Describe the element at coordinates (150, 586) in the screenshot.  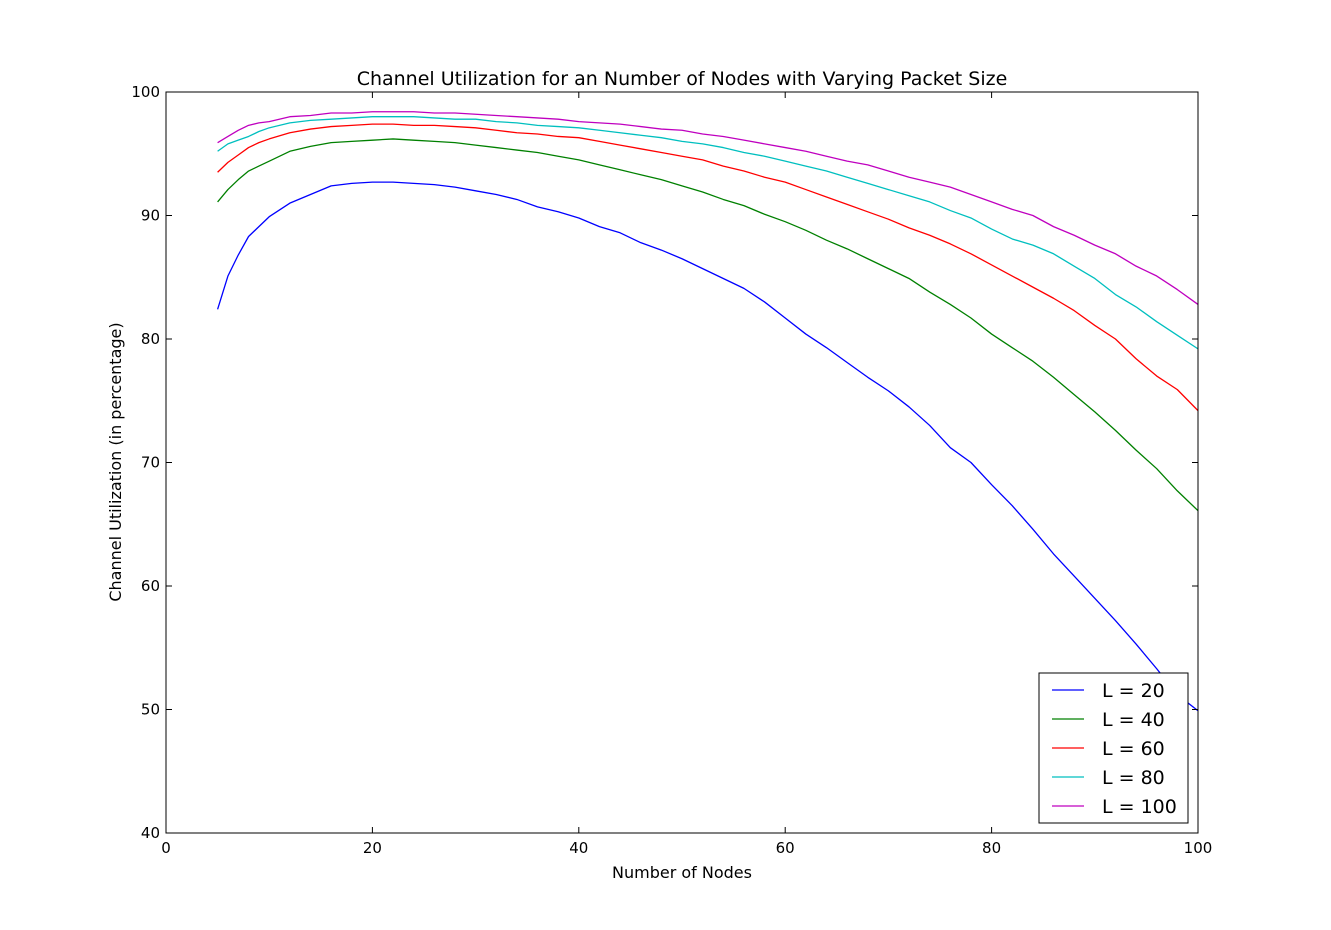
I see `y-tick-label-2: 60` at that location.